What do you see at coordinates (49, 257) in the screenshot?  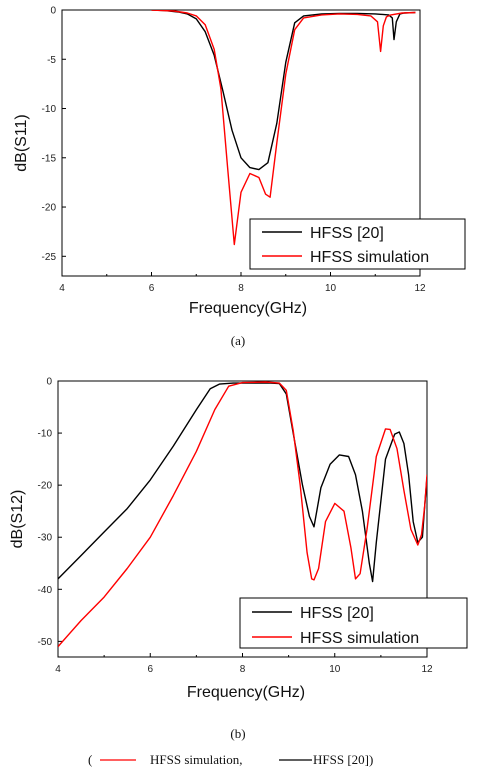 I see `y-tick-label: -25` at bounding box center [49, 257].